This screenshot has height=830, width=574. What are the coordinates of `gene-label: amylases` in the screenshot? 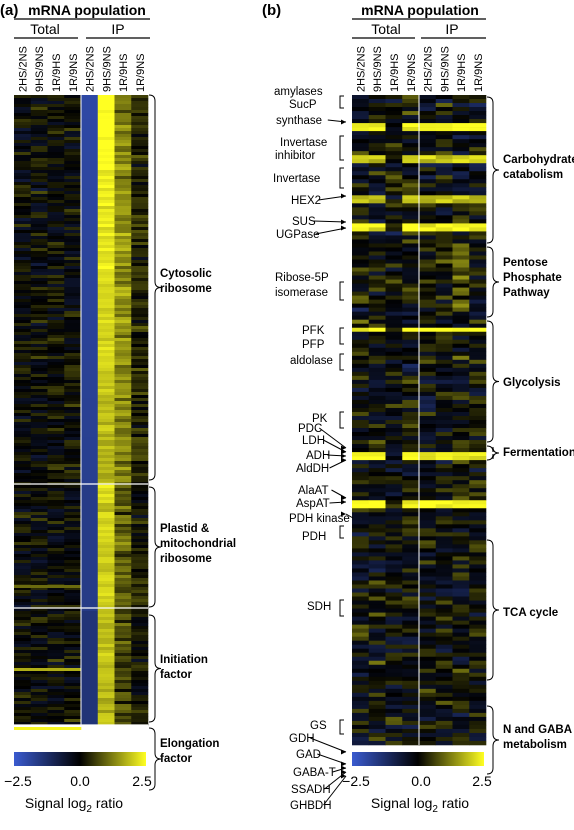 It's located at (298, 92).